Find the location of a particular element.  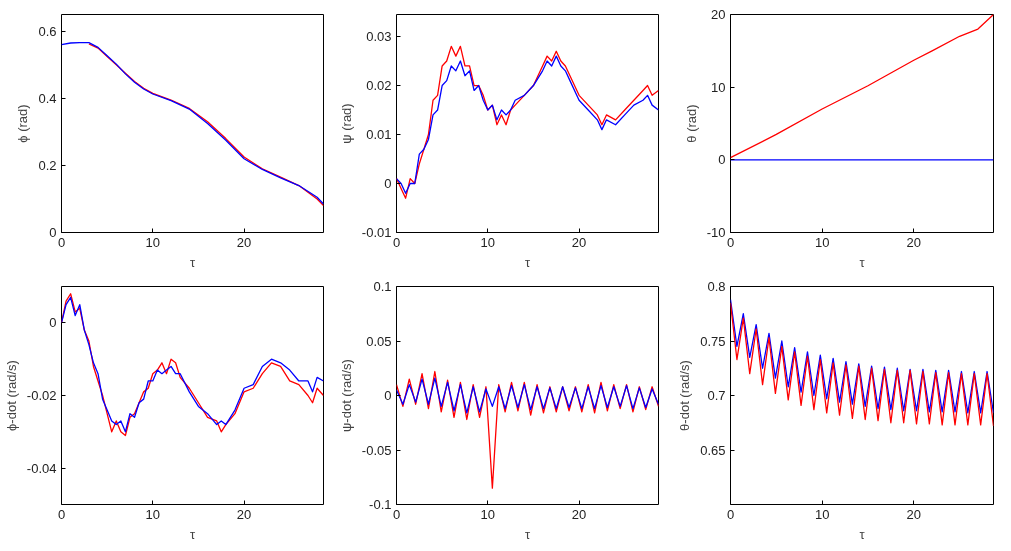

y-tick-label: -0.02 is located at coordinates (41, 395).